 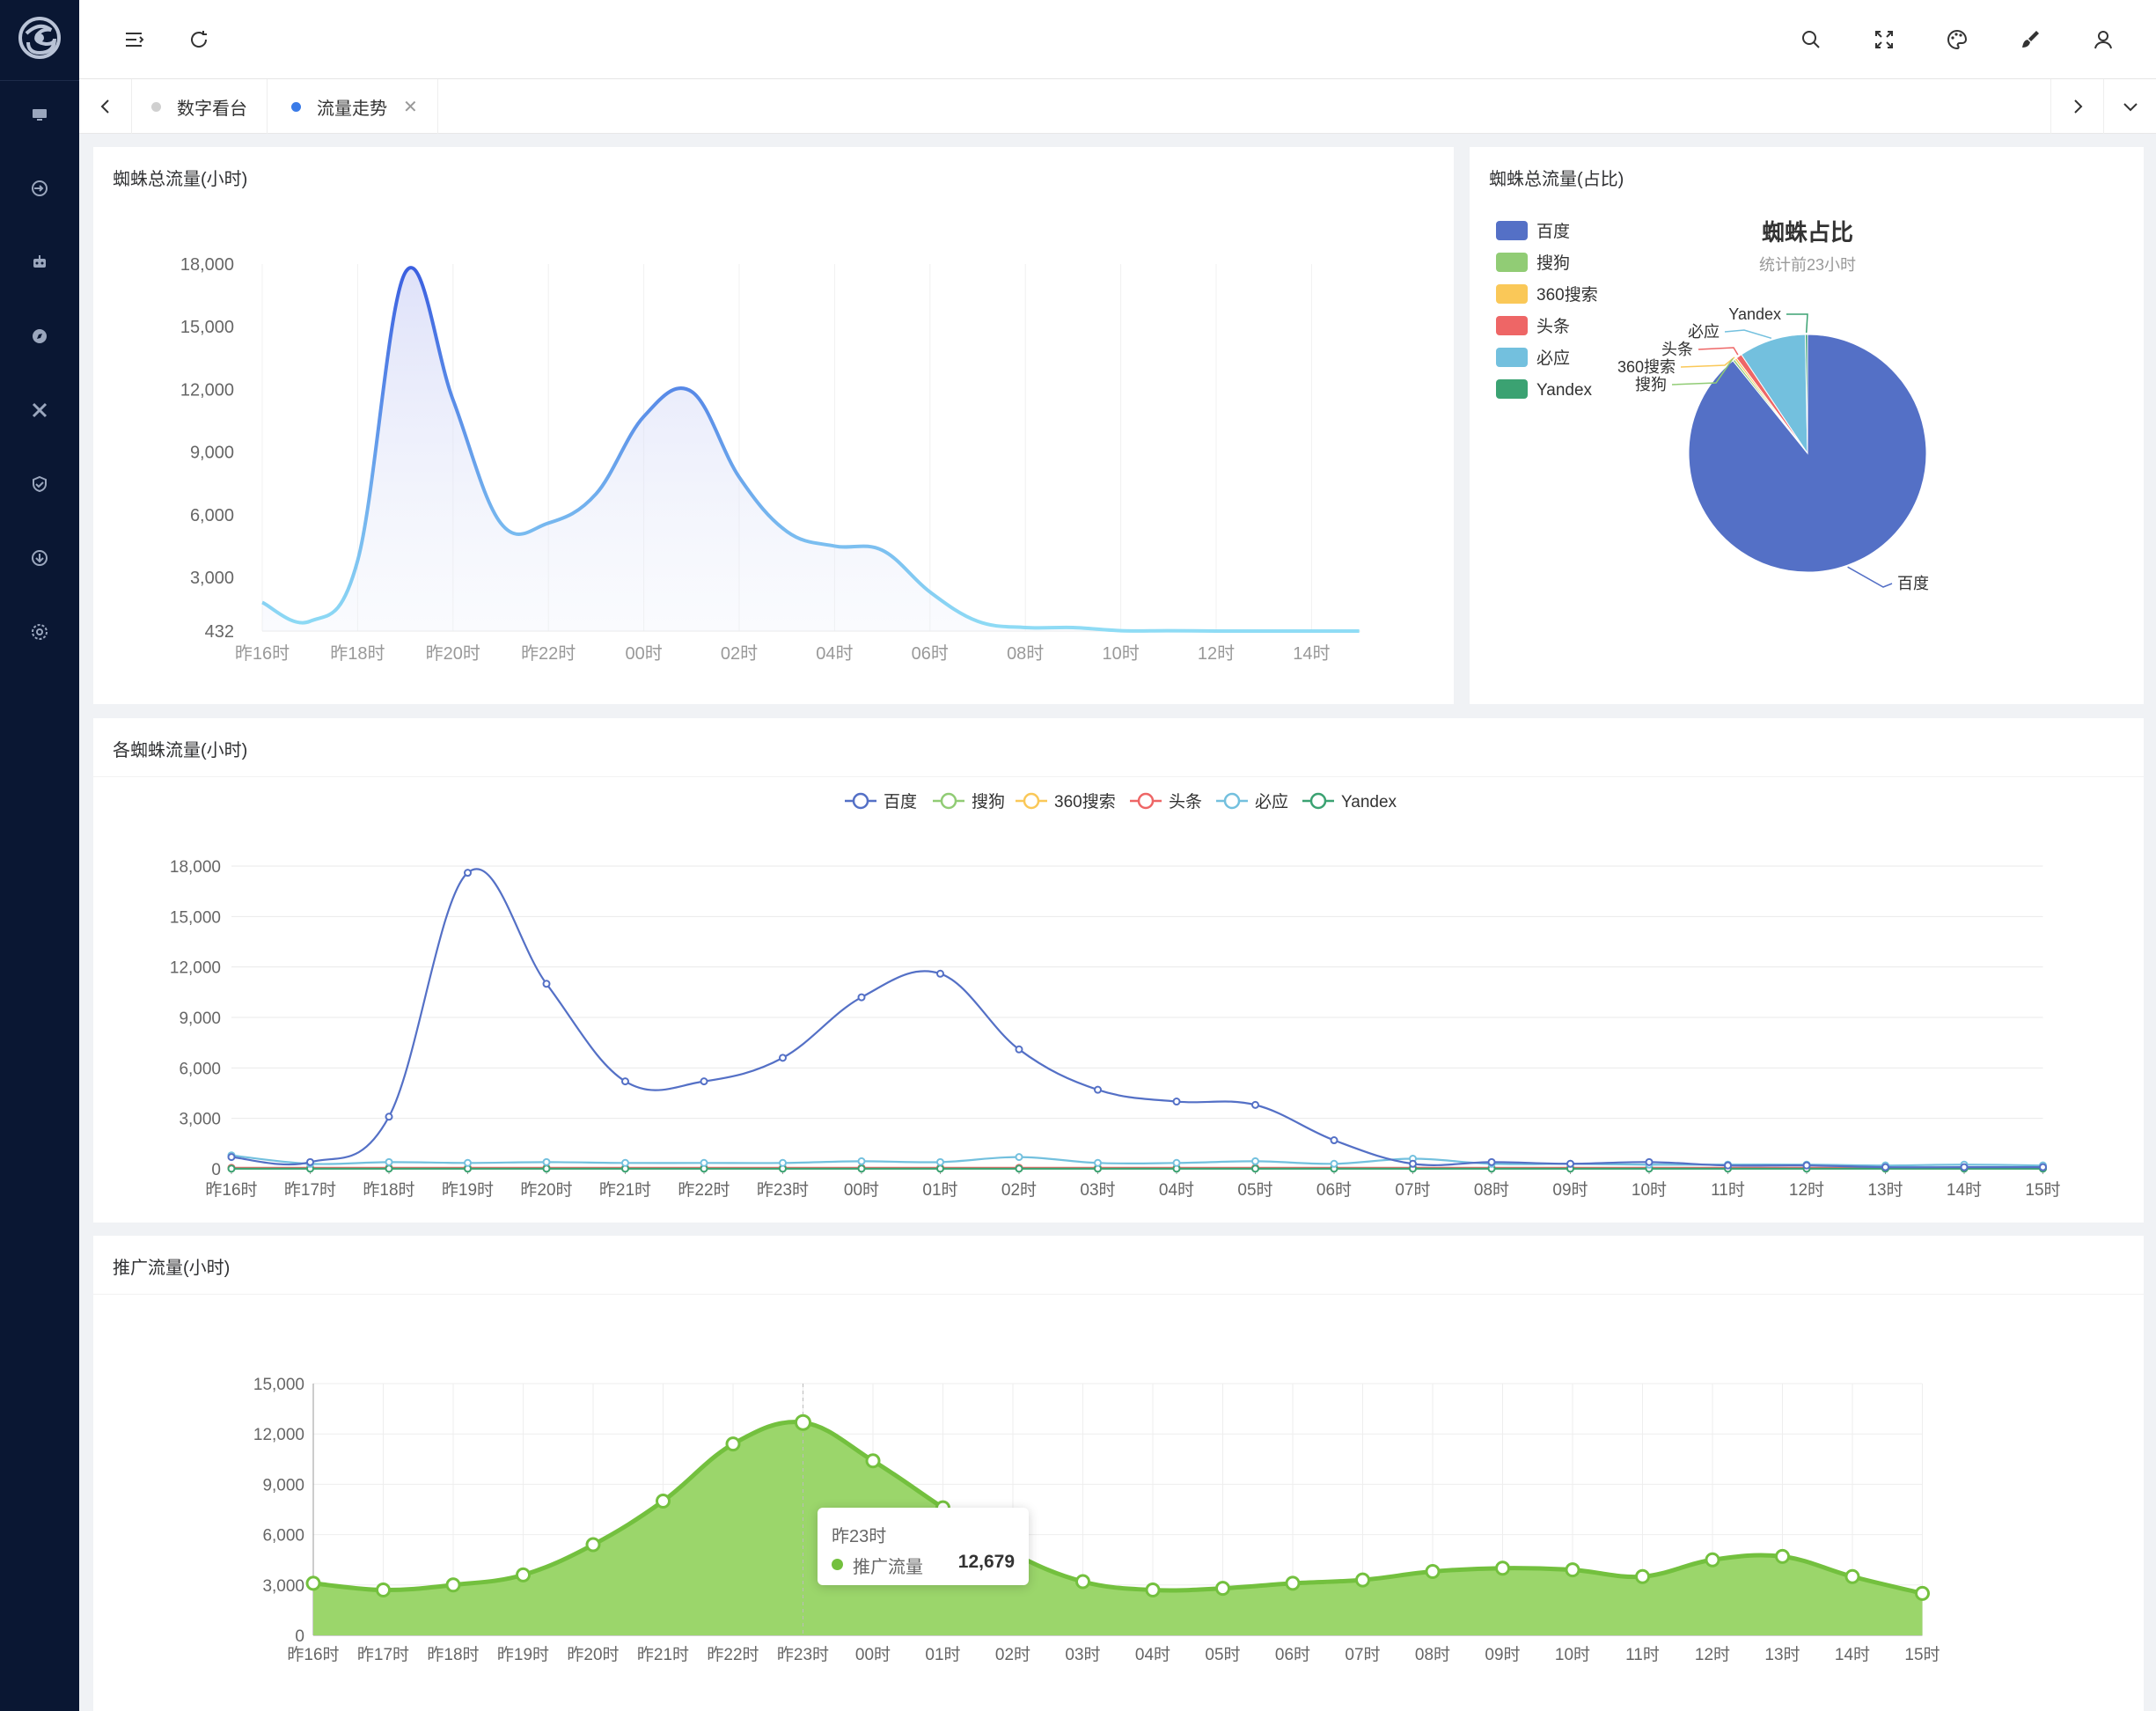 I want to click on chevron-down-icon, so click(x=2130, y=106).